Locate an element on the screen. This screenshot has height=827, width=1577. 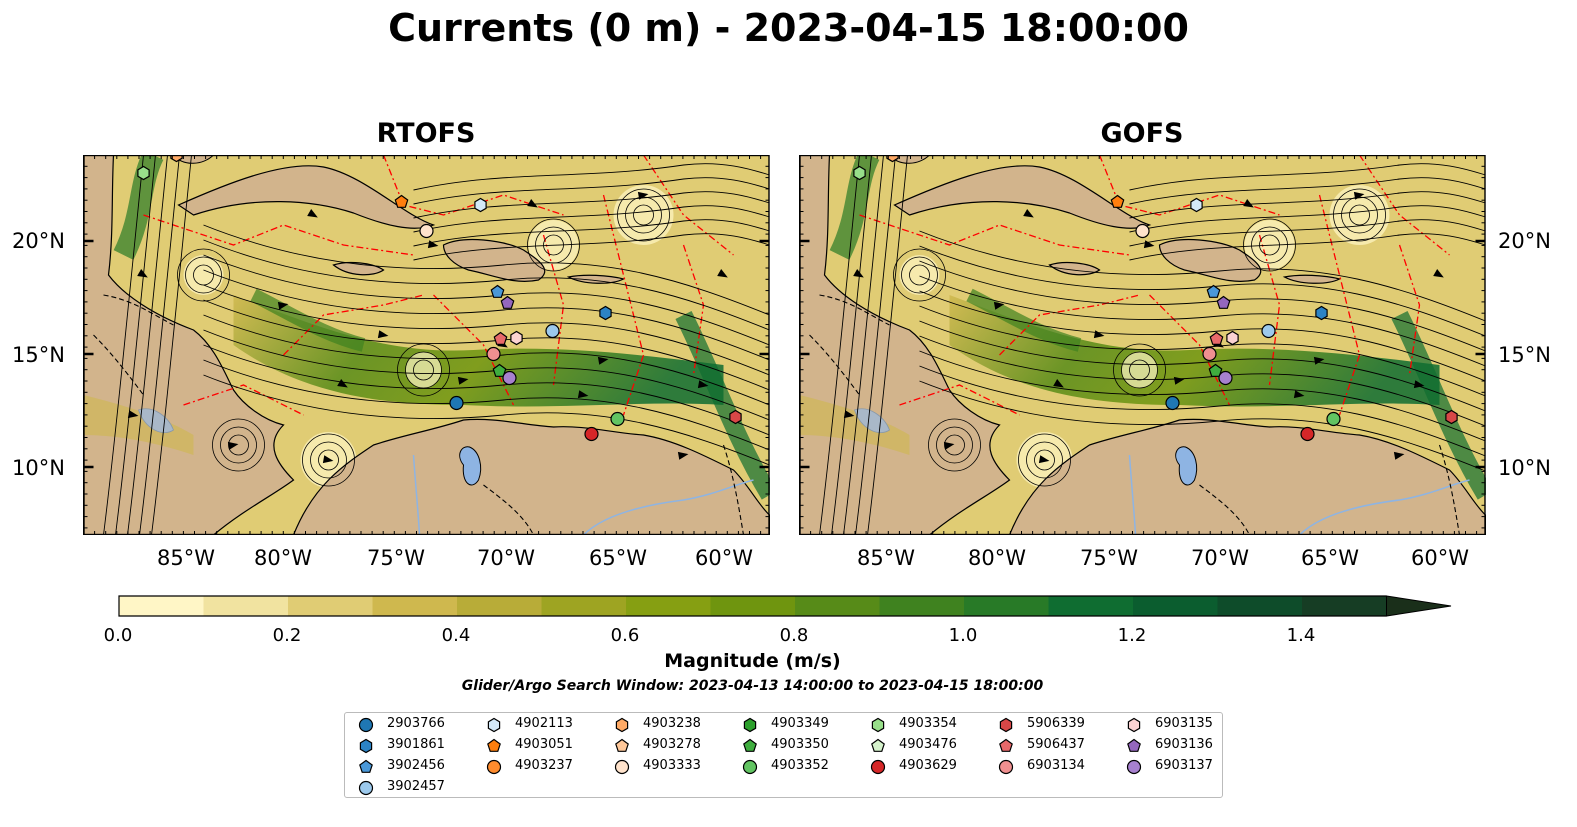
magdalena-river is located at coordinates (416, 494).